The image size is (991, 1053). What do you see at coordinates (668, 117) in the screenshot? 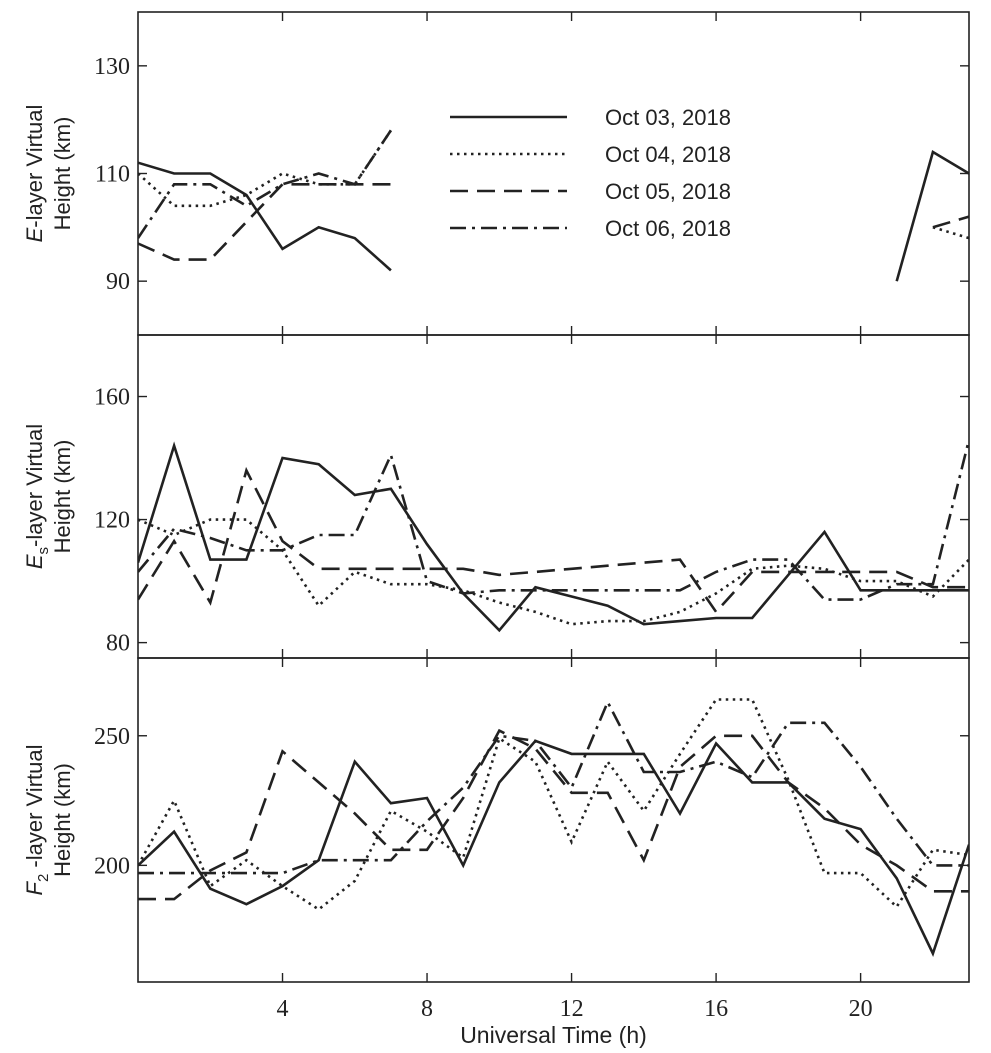
I see `legend-label: Oct 03, 2018` at bounding box center [668, 117].